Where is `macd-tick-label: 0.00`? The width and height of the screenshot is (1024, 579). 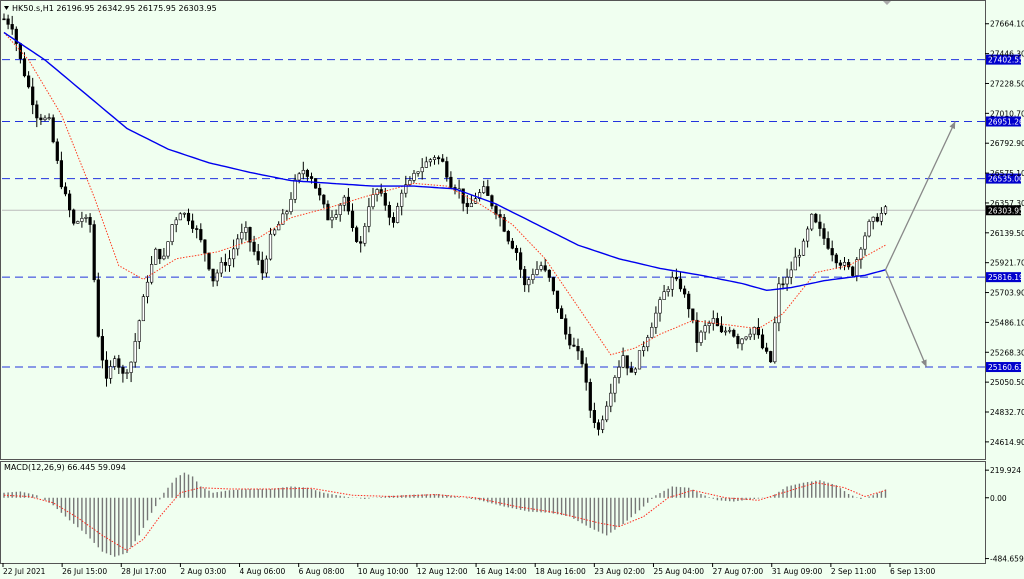
macd-tick-label: 0.00 is located at coordinates (998, 498).